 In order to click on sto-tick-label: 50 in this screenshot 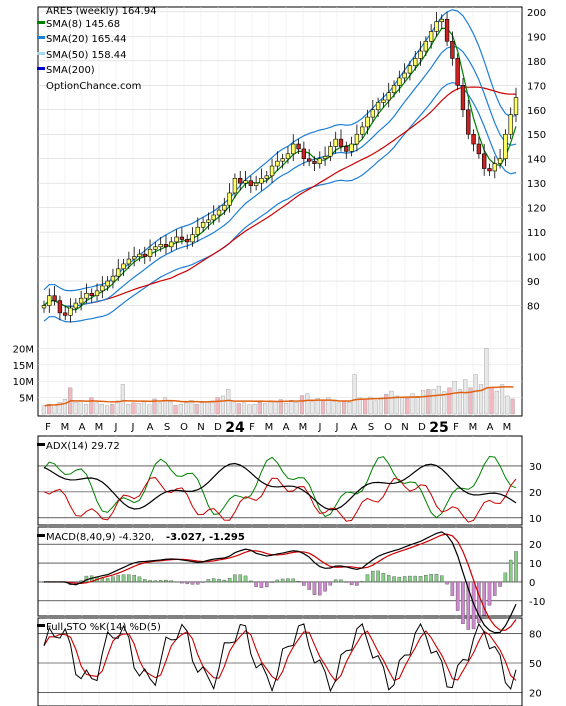, I will do `click(535, 664)`.